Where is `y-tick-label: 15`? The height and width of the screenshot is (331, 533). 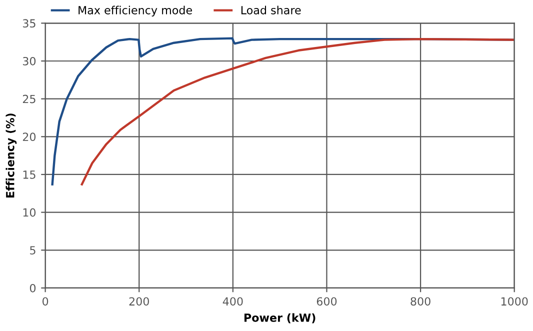 y-tick-label: 15 is located at coordinates (29, 174).